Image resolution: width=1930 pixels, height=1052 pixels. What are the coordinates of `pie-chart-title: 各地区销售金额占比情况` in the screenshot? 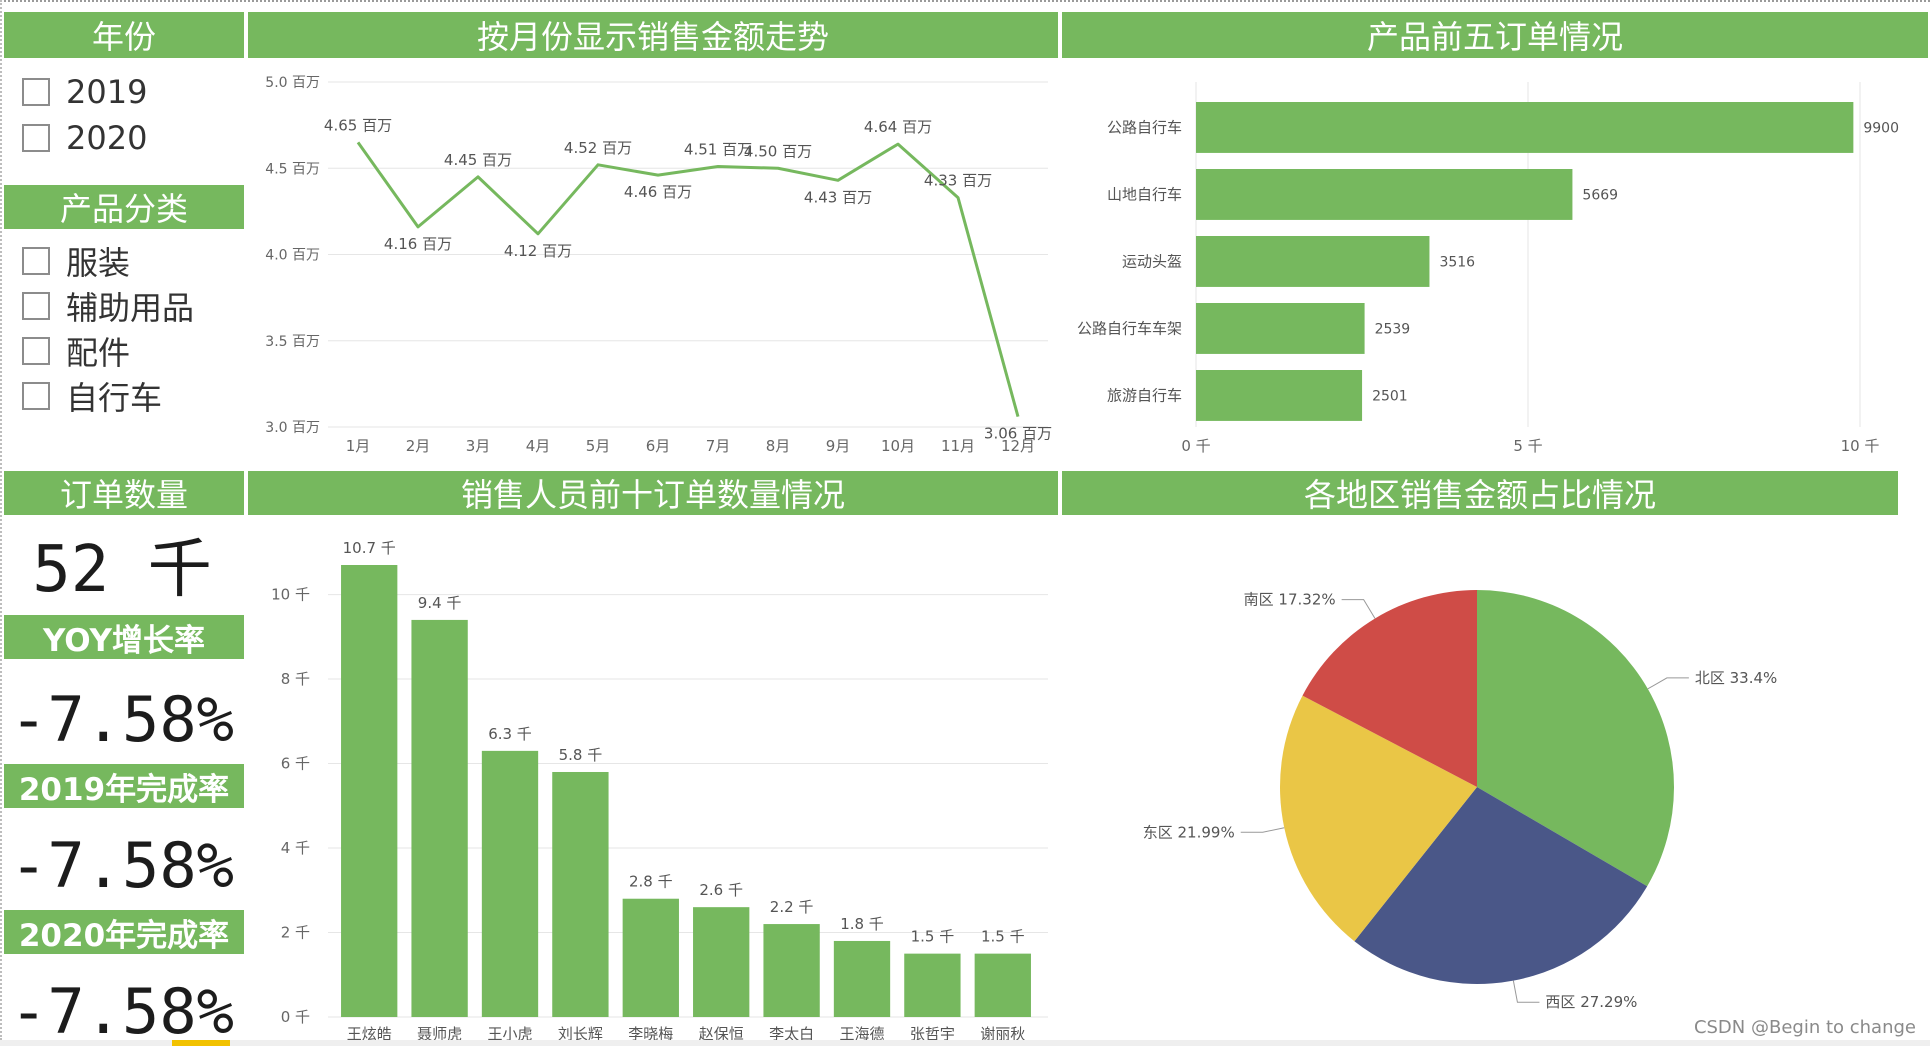 It's located at (1480, 493).